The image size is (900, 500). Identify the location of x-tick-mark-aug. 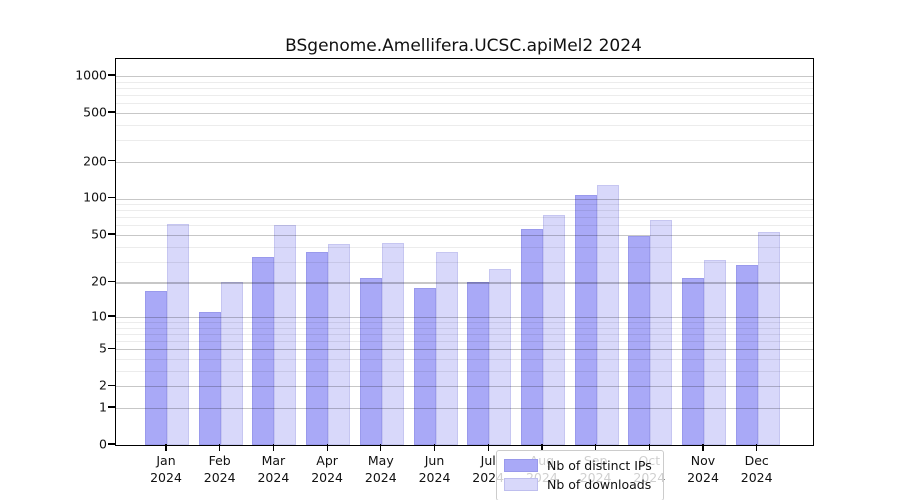
(542, 447).